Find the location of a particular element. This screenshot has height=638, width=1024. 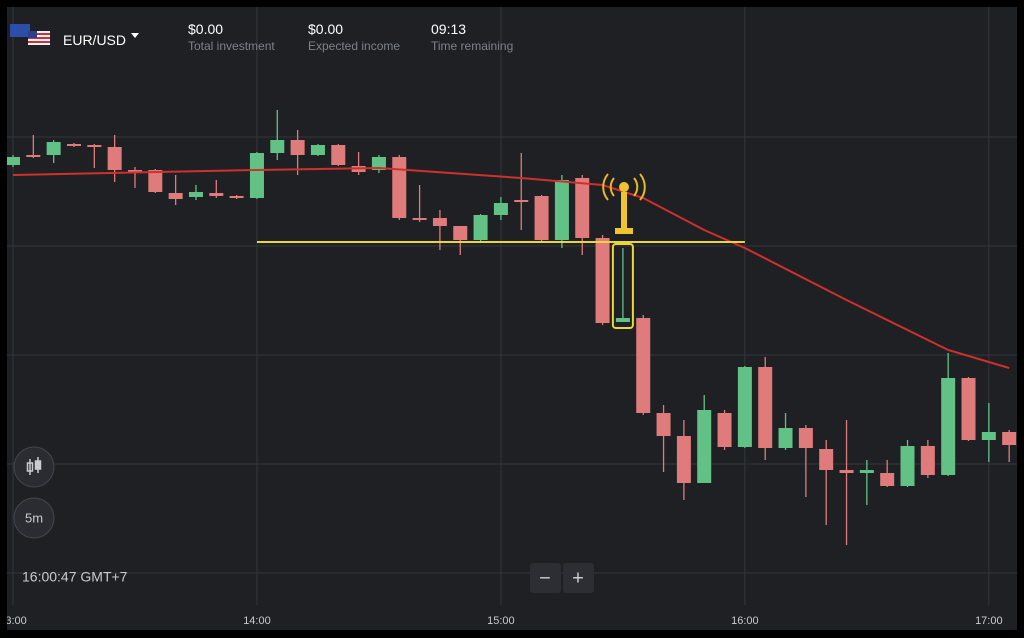

zoom-in-button is located at coordinates (578, 578).